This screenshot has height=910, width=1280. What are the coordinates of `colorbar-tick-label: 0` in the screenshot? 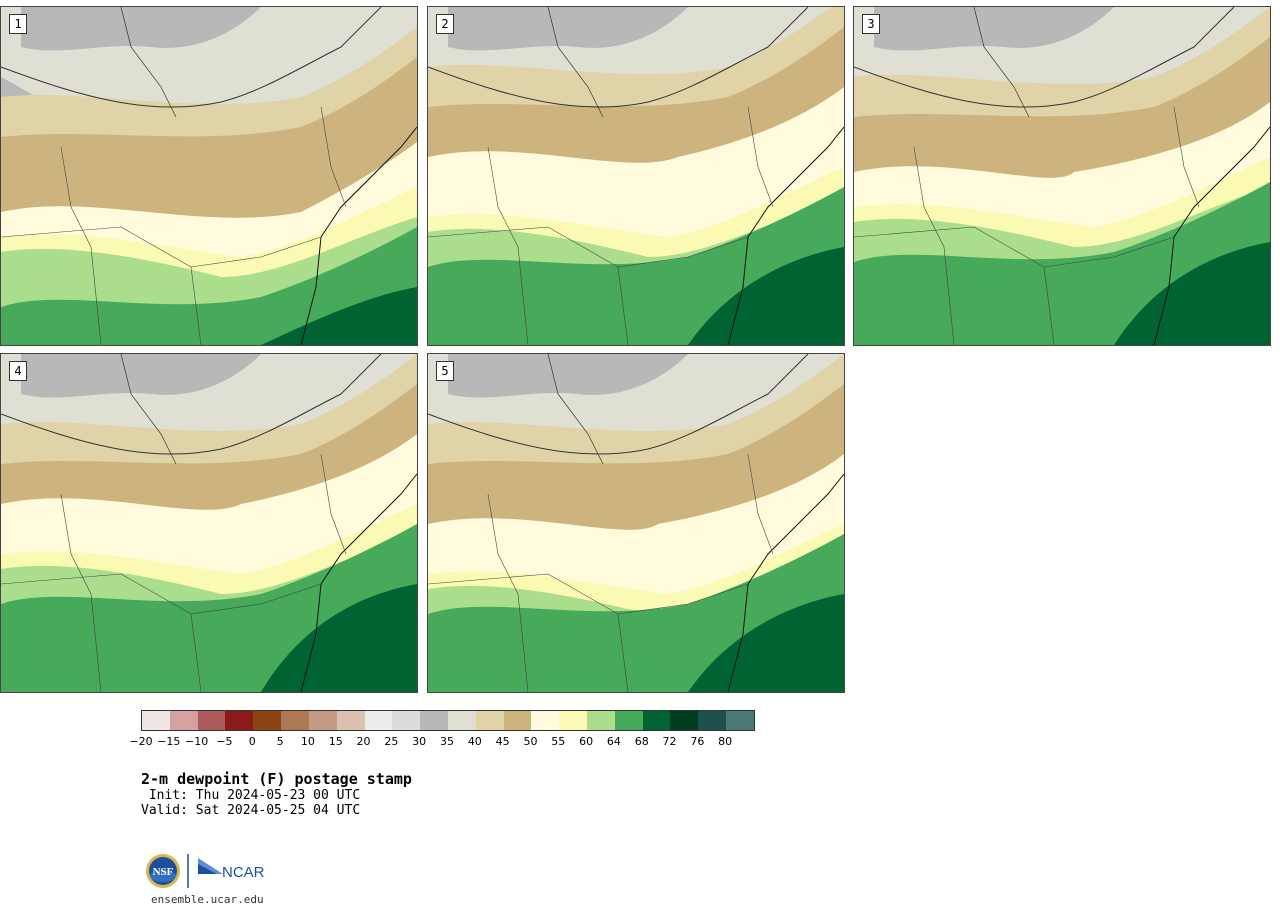 It's located at (252, 741).